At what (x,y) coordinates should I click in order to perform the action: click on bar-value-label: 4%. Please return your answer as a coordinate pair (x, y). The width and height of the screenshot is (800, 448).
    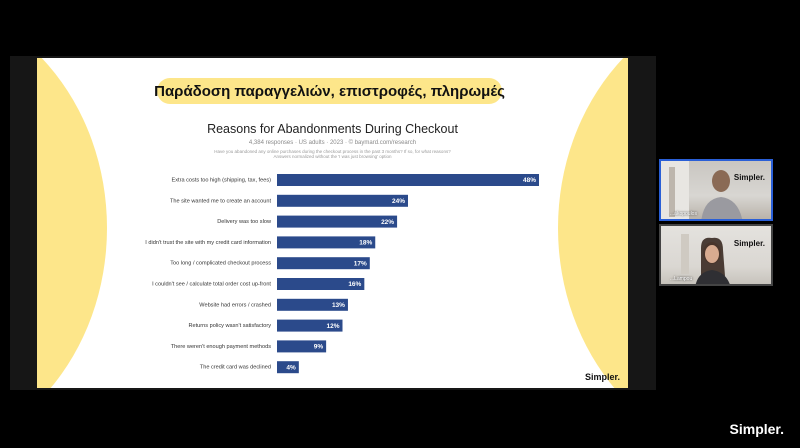
    Looking at the image, I should click on (291, 367).